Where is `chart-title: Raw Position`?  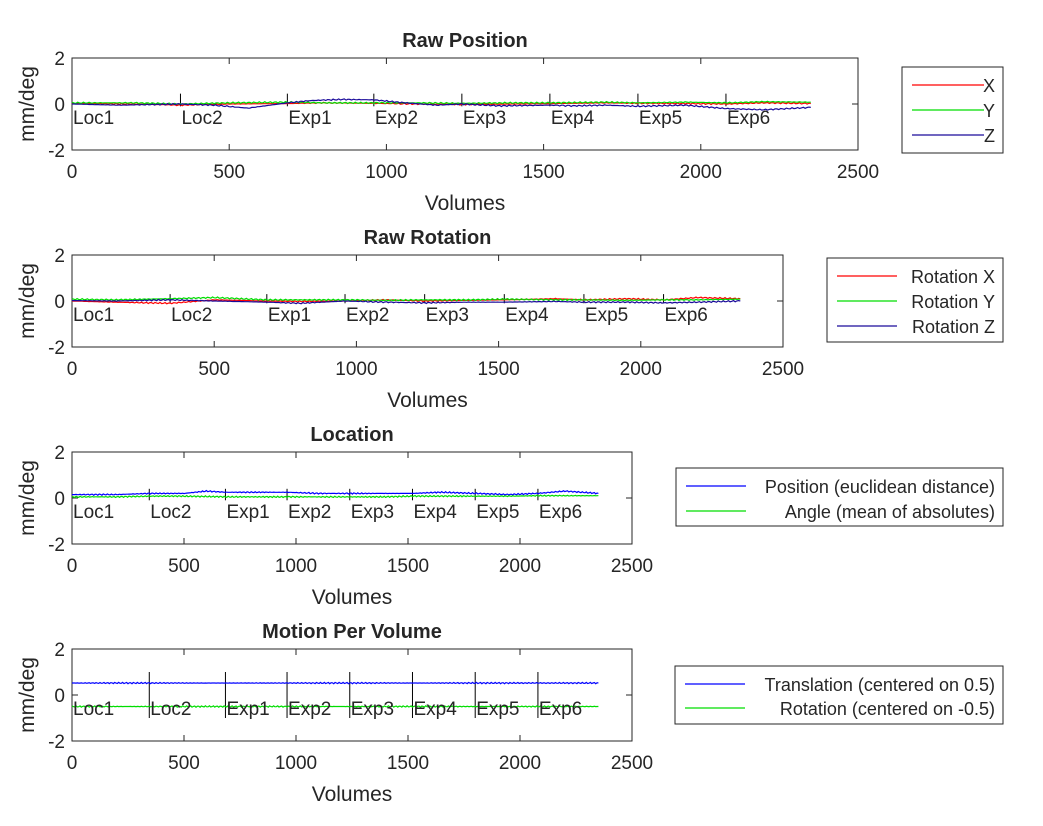
chart-title: Raw Position is located at coordinates (465, 41).